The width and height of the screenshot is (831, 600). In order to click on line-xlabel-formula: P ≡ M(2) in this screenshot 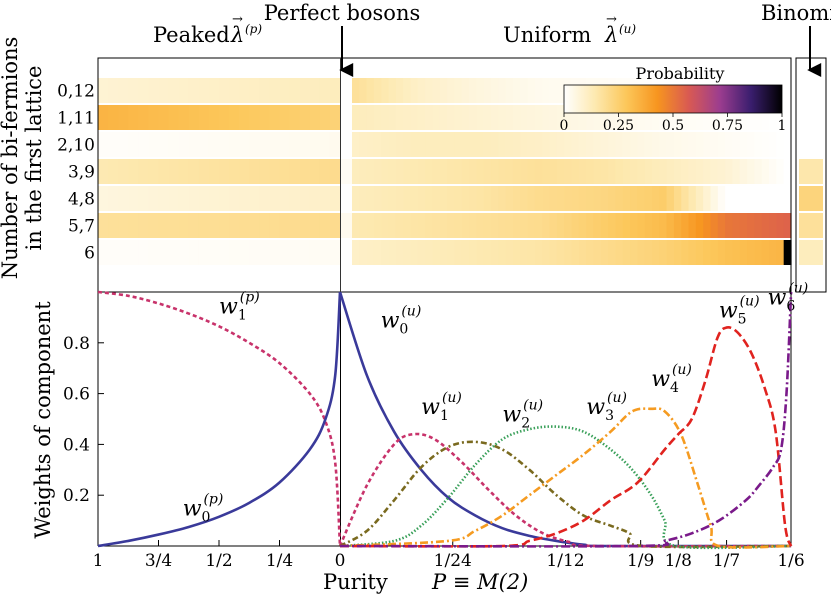, I will do `click(479, 582)`.